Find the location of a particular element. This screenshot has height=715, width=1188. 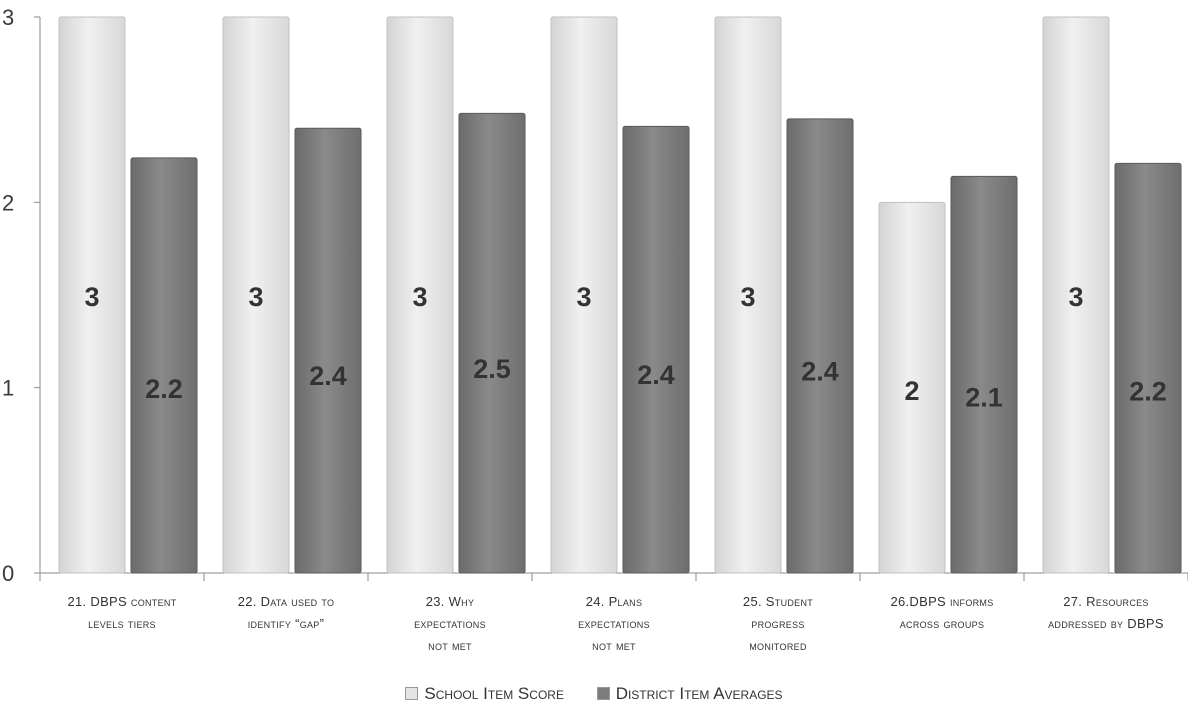

x-category-label-line: across groups is located at coordinates (942, 623).